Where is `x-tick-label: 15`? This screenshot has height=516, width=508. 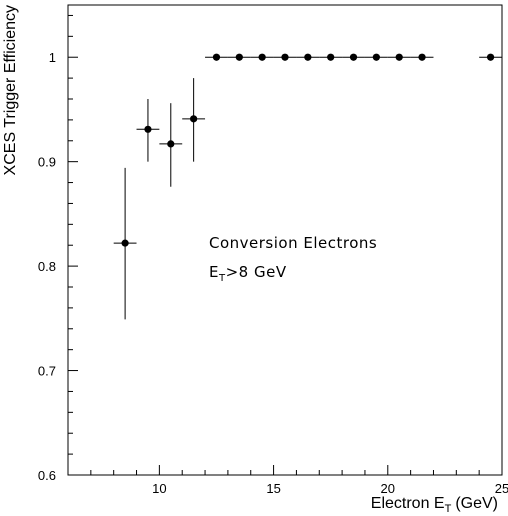 x-tick-label: 15 is located at coordinates (273, 488).